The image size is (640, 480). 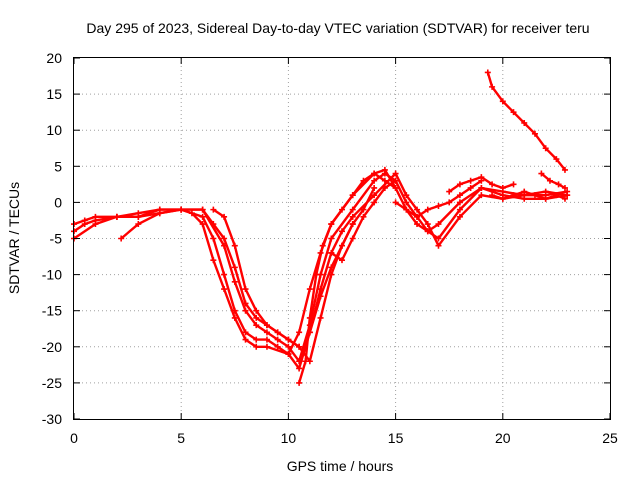 I want to click on series-sat-g, so click(x=342, y=260).